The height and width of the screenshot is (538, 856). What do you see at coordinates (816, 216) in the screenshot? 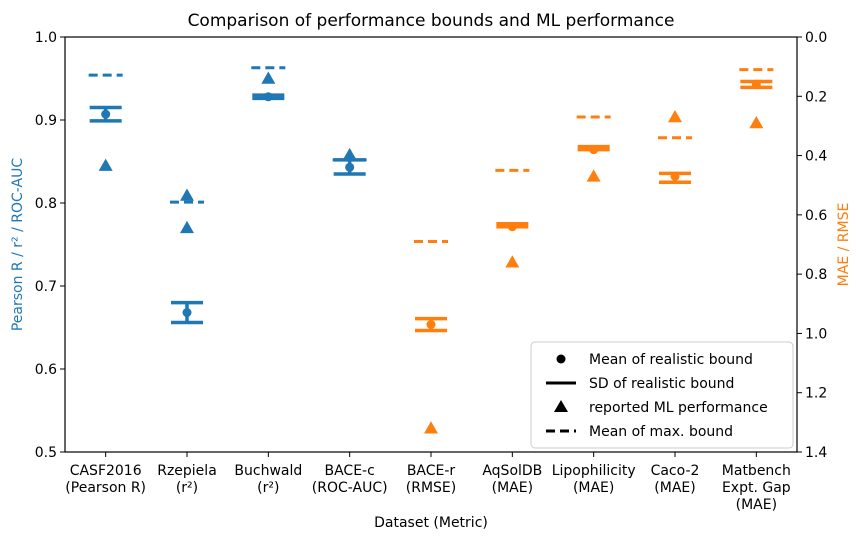
I see `right-tick-label: 0.6` at bounding box center [816, 216].